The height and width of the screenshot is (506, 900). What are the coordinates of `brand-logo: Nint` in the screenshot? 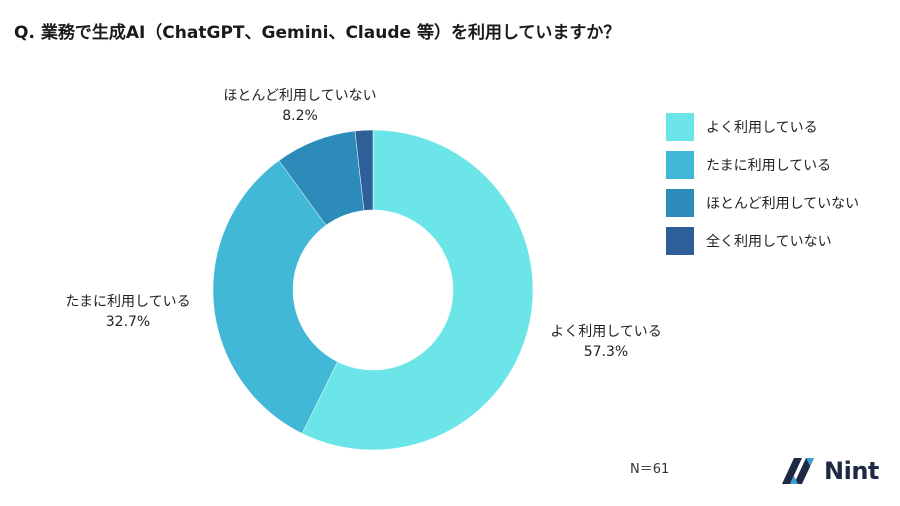 It's located at (829, 471).